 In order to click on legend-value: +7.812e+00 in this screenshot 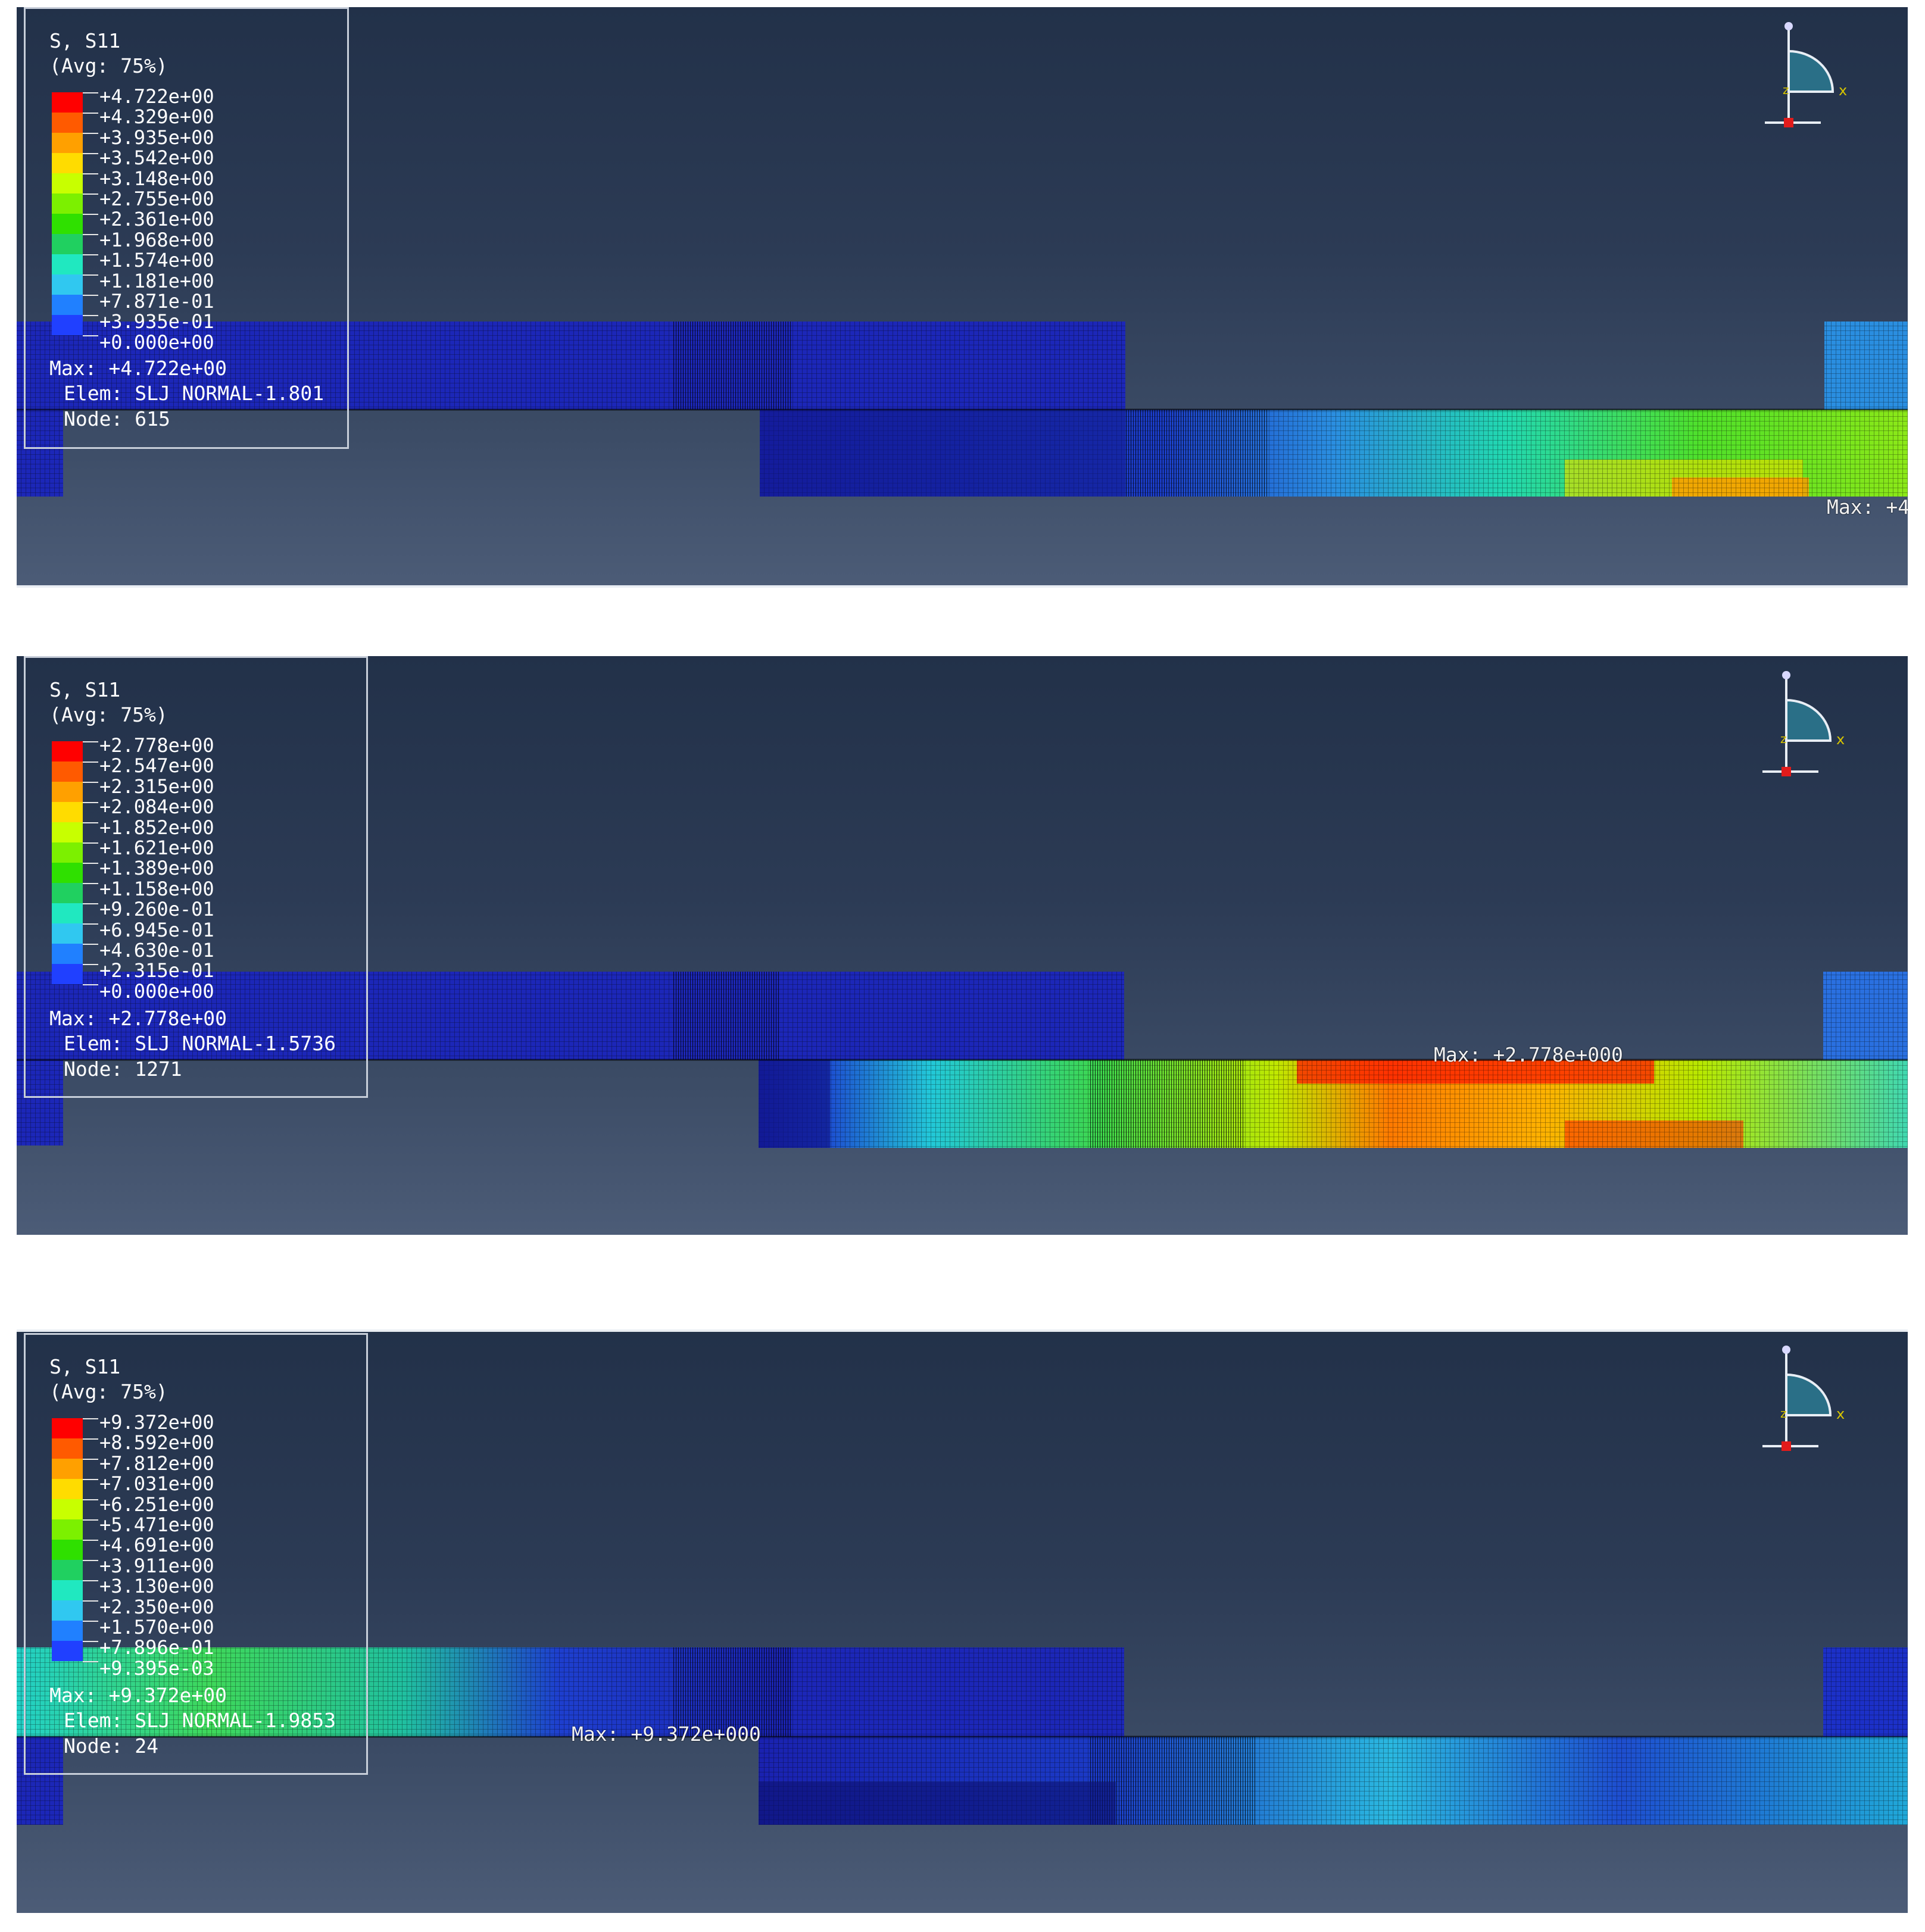, I will do `click(156, 1463)`.